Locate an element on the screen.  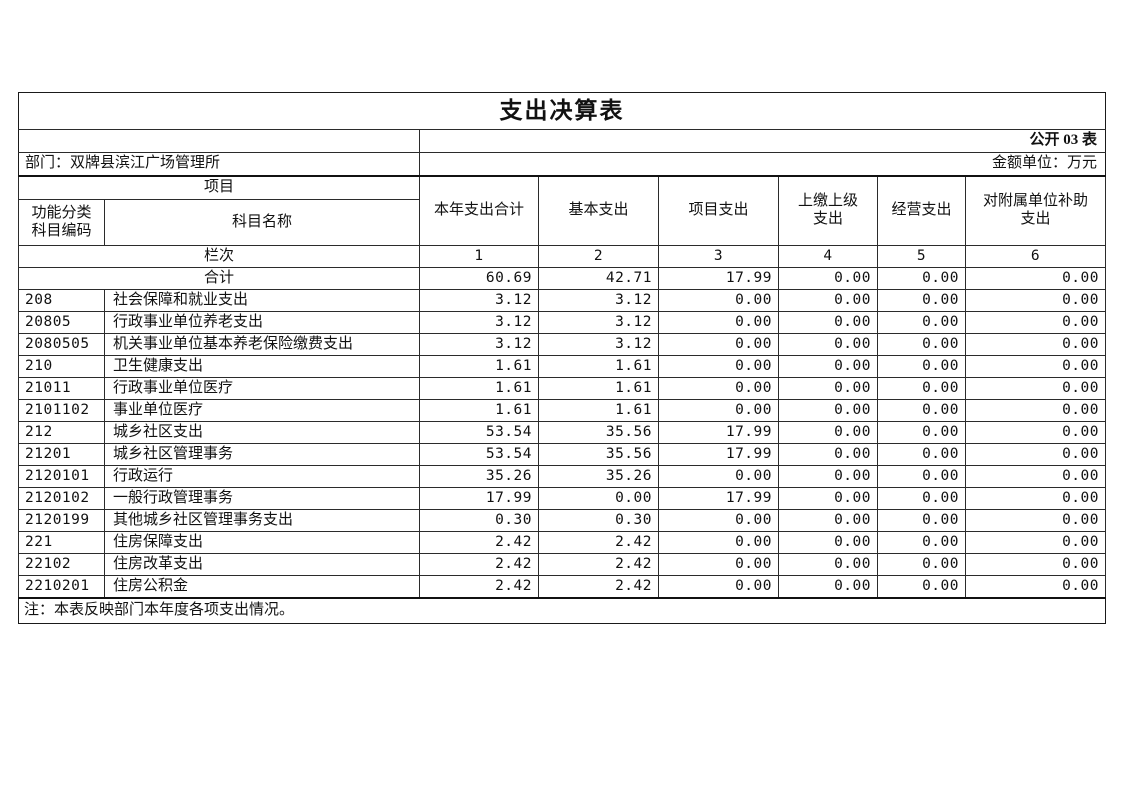
row-value: 35.56 is located at coordinates (598, 454).